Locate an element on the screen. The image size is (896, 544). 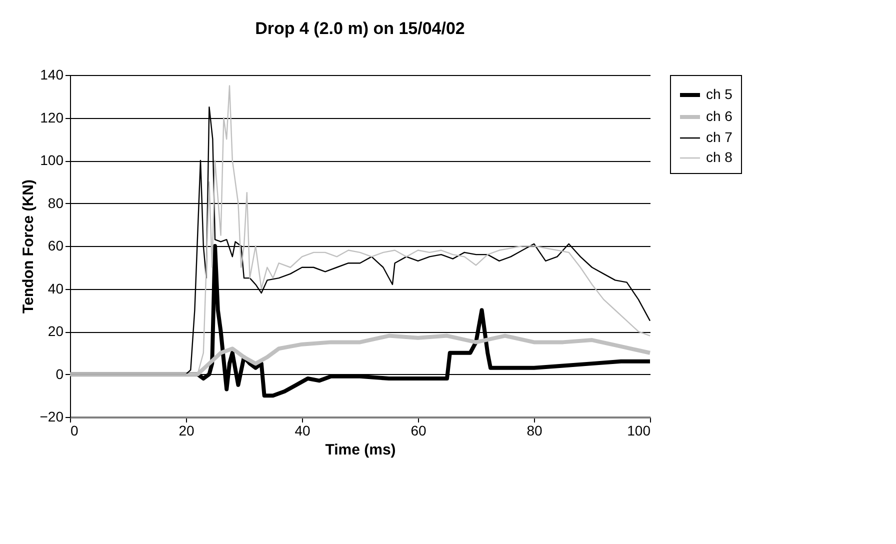
chart-title: Drop 4 (2.0 m) on 15/04/02 is located at coordinates (360, 28).